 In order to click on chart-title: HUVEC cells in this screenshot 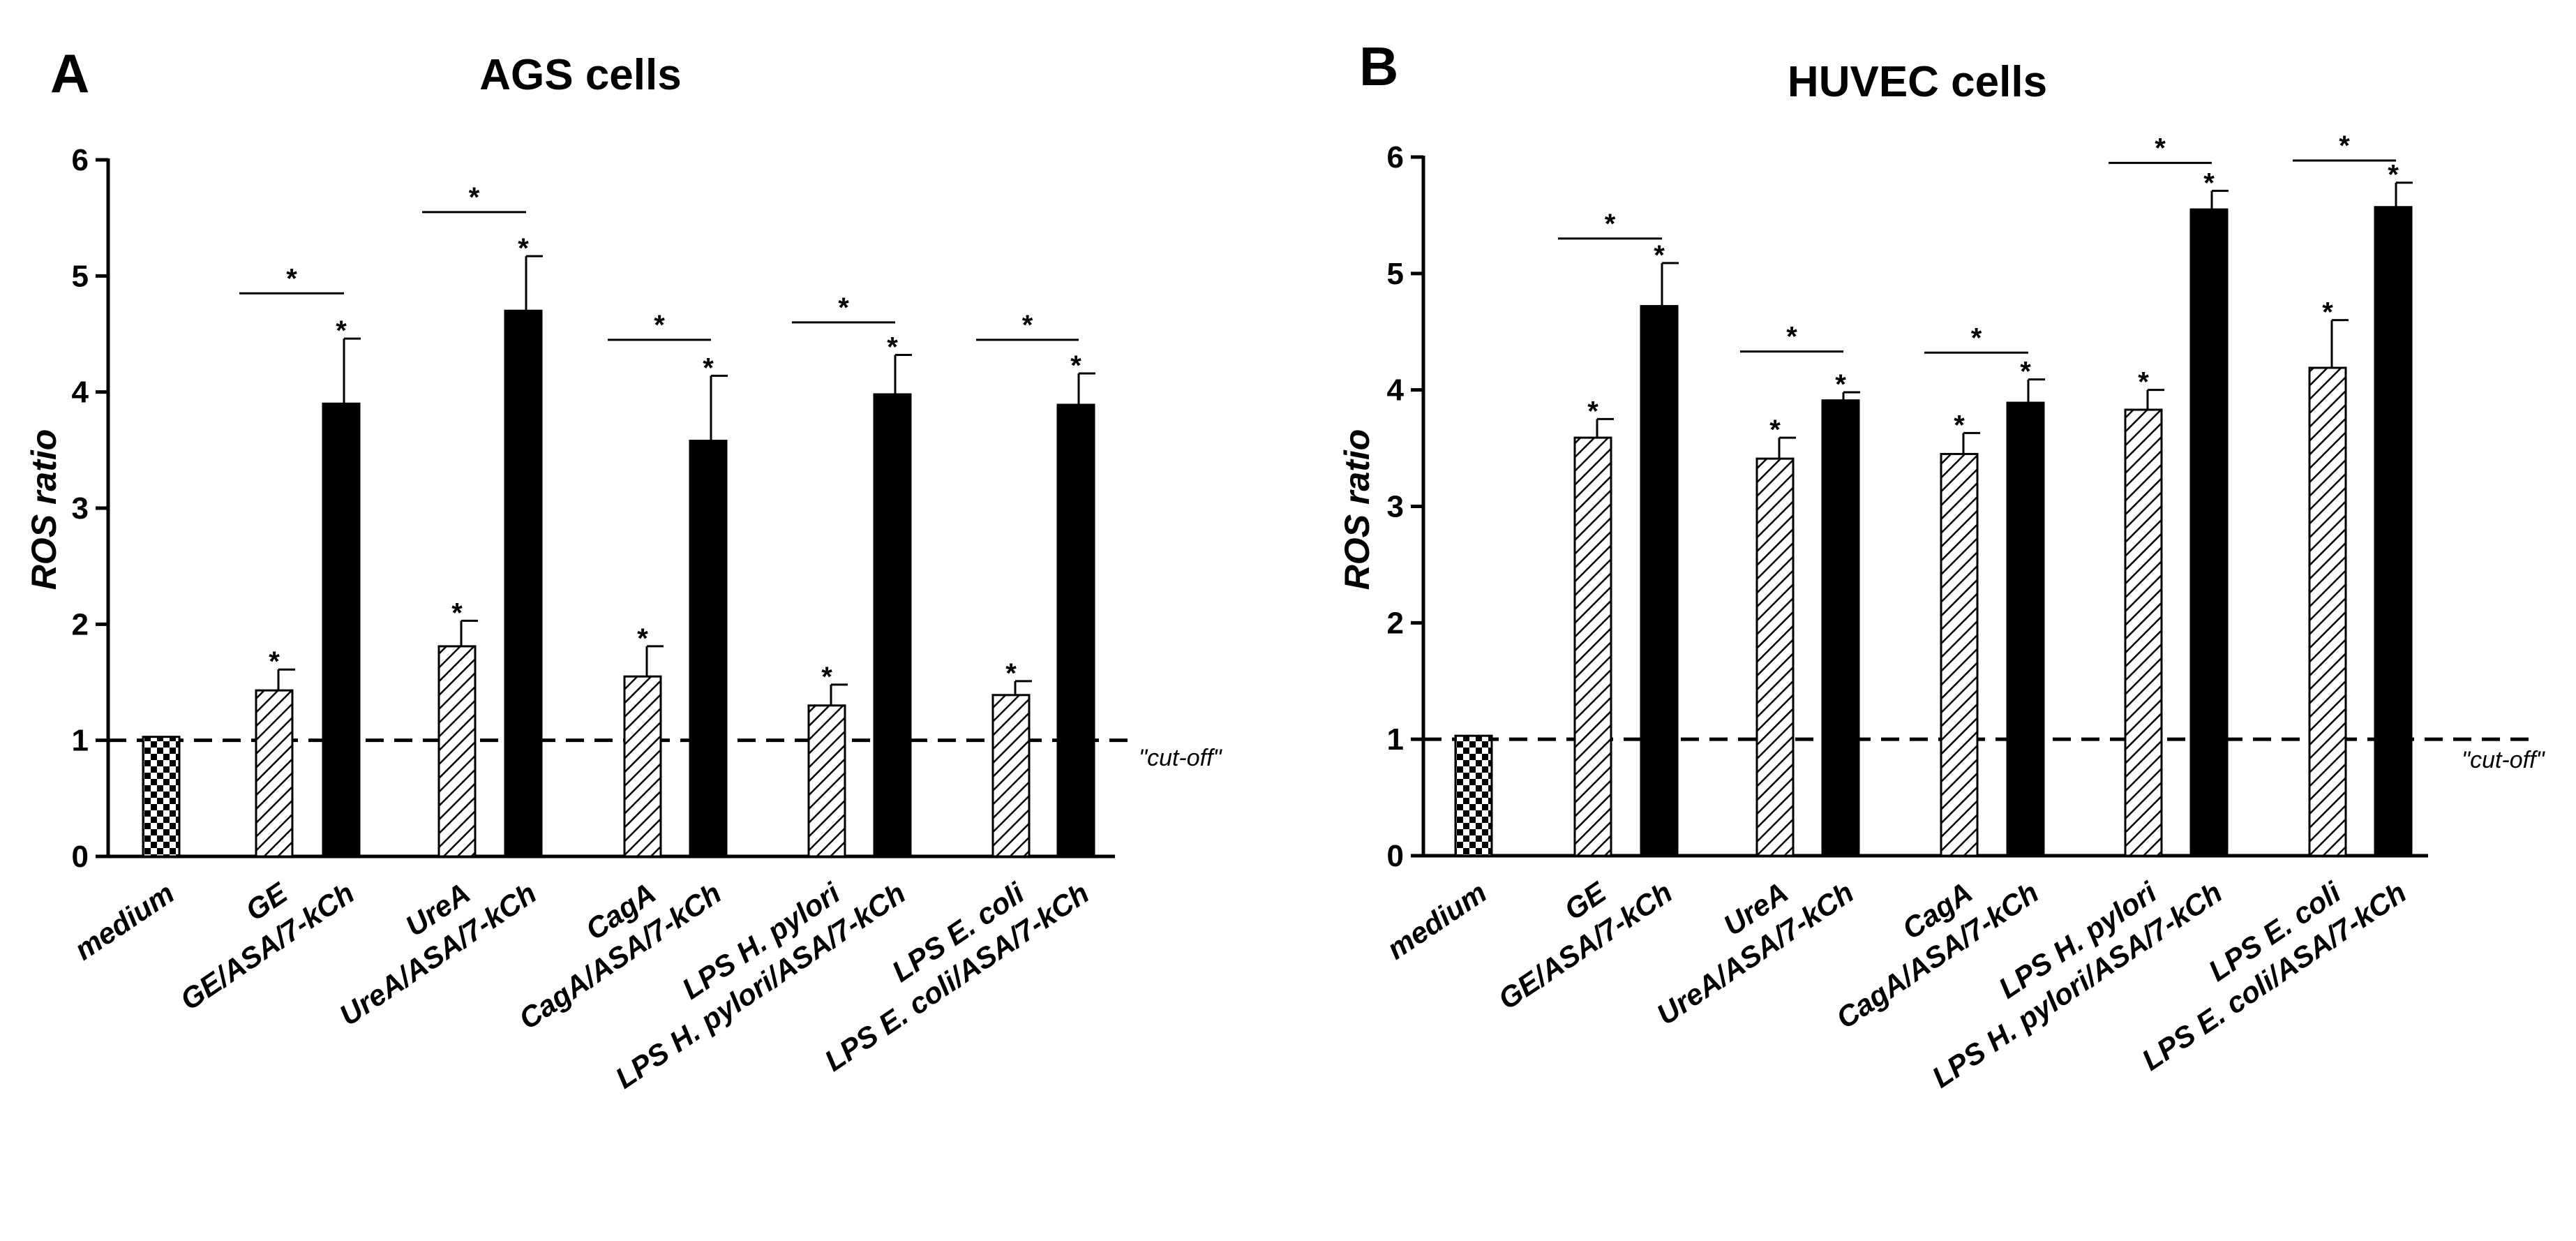, I will do `click(1917, 82)`.